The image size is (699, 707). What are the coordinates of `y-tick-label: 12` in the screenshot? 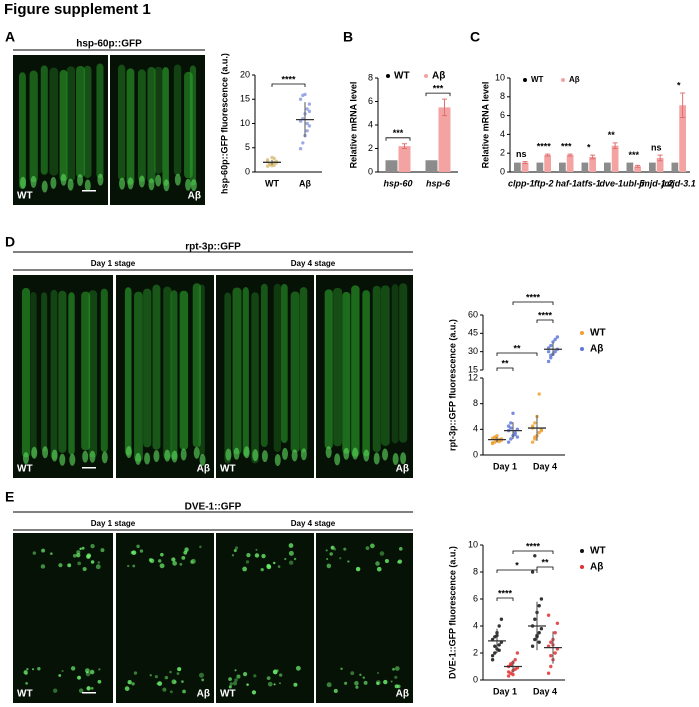 It's located at (473, 377).